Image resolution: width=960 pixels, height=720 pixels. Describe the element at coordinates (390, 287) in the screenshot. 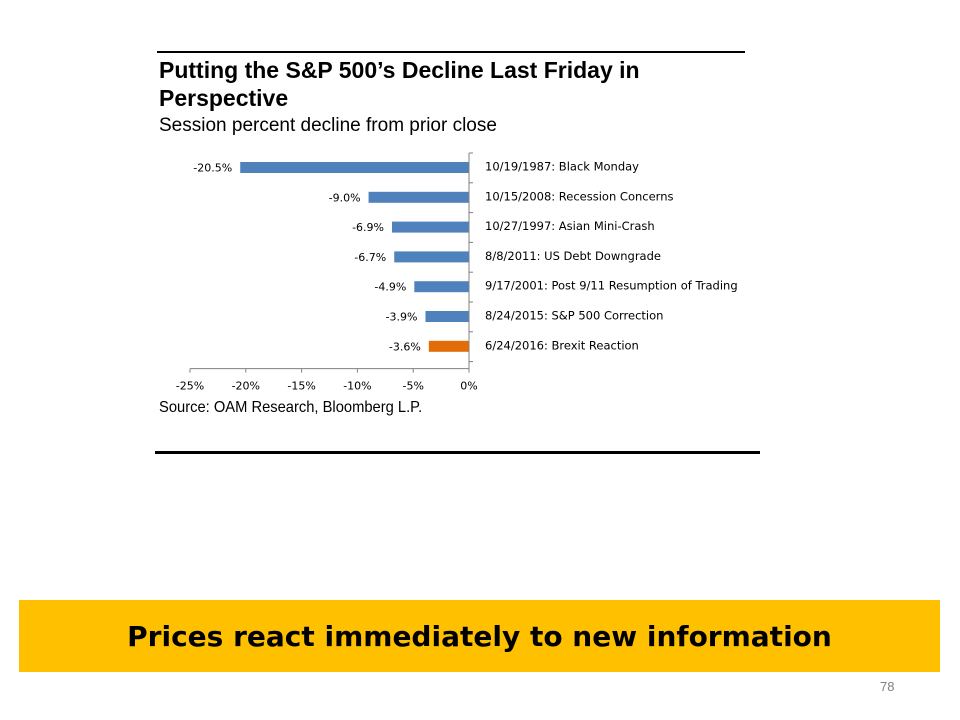

I see `value-label: -4.9%` at that location.